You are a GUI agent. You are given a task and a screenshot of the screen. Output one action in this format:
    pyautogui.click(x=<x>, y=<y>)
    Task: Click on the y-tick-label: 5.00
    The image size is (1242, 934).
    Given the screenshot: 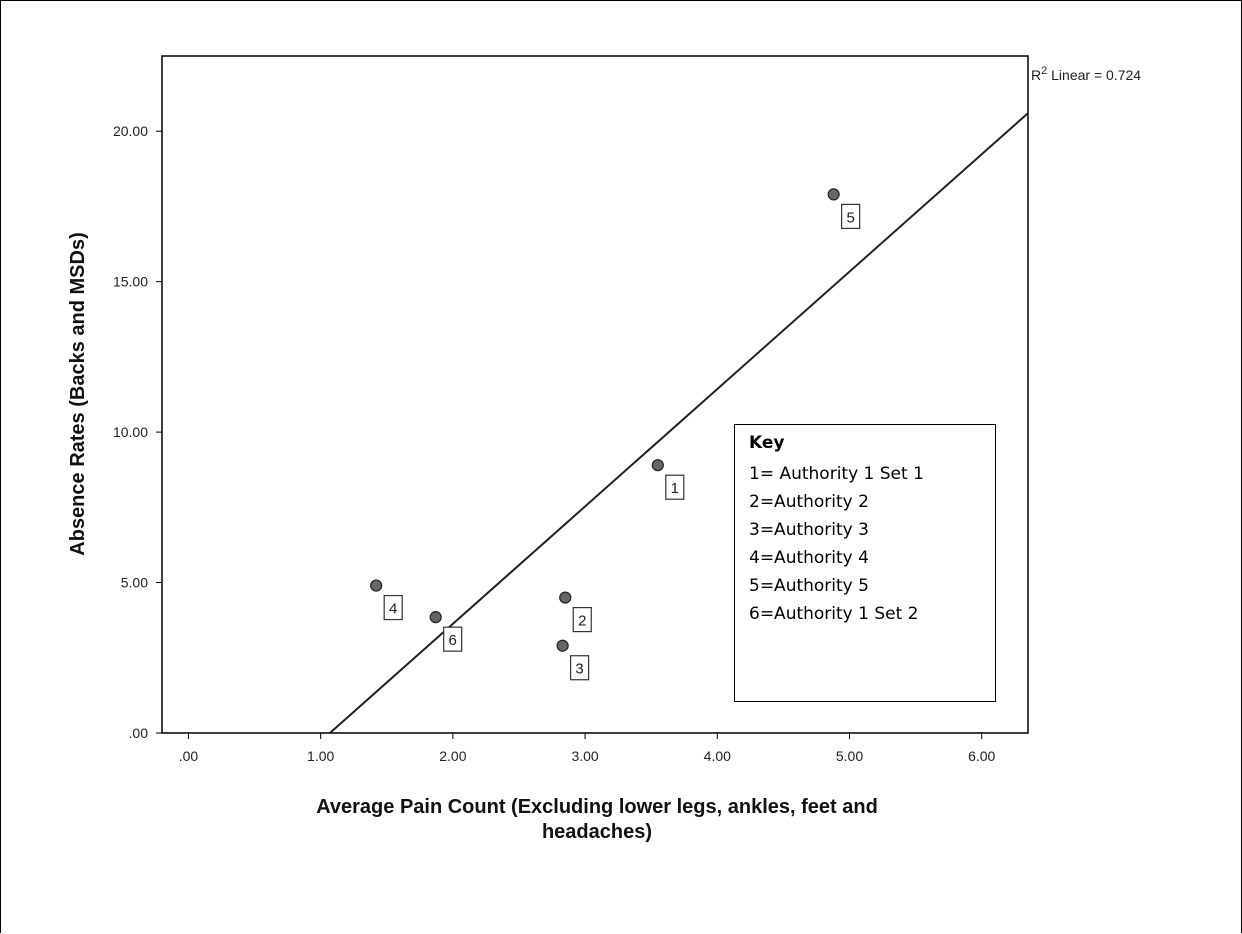 What is the action you would take?
    pyautogui.click(x=134, y=583)
    